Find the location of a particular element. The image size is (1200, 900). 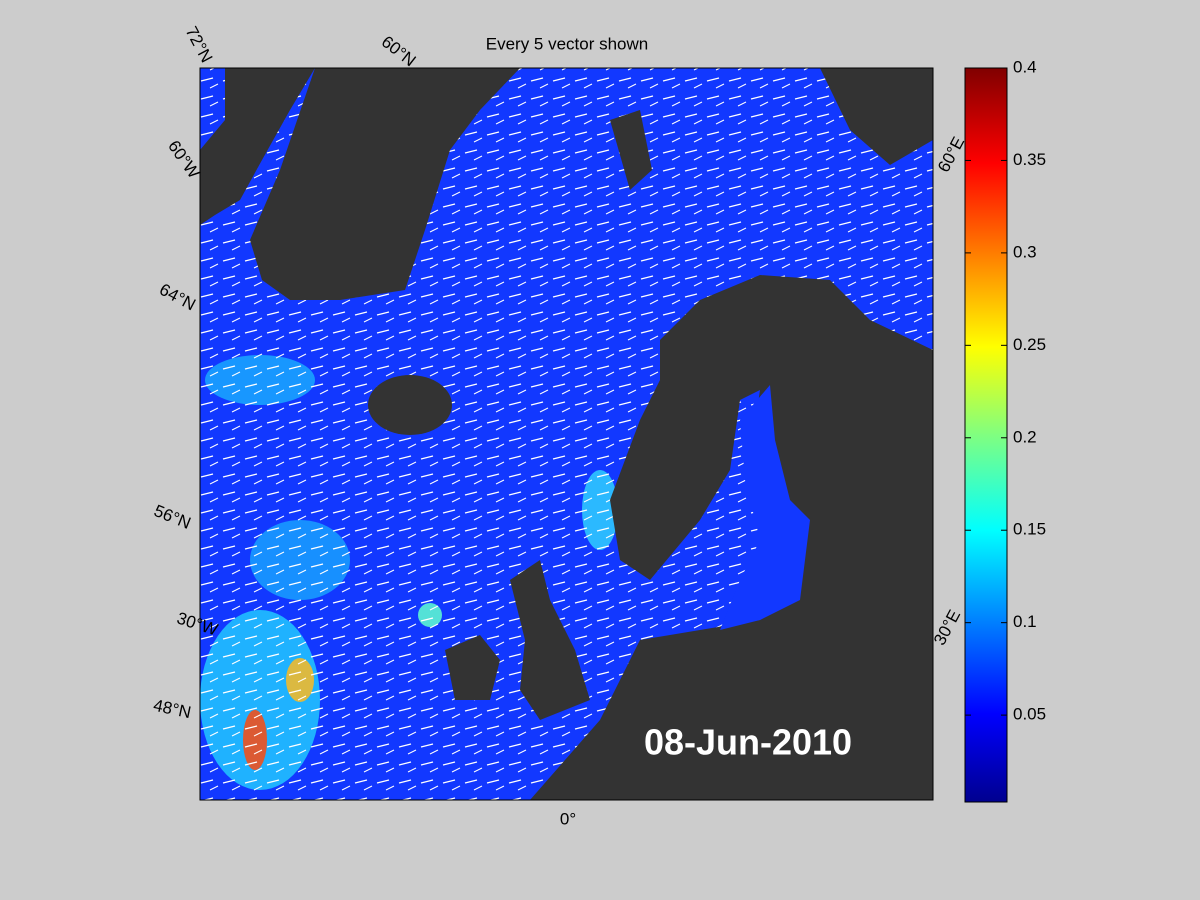

colorbar-tick-label: 0.25 is located at coordinates (1029, 344).